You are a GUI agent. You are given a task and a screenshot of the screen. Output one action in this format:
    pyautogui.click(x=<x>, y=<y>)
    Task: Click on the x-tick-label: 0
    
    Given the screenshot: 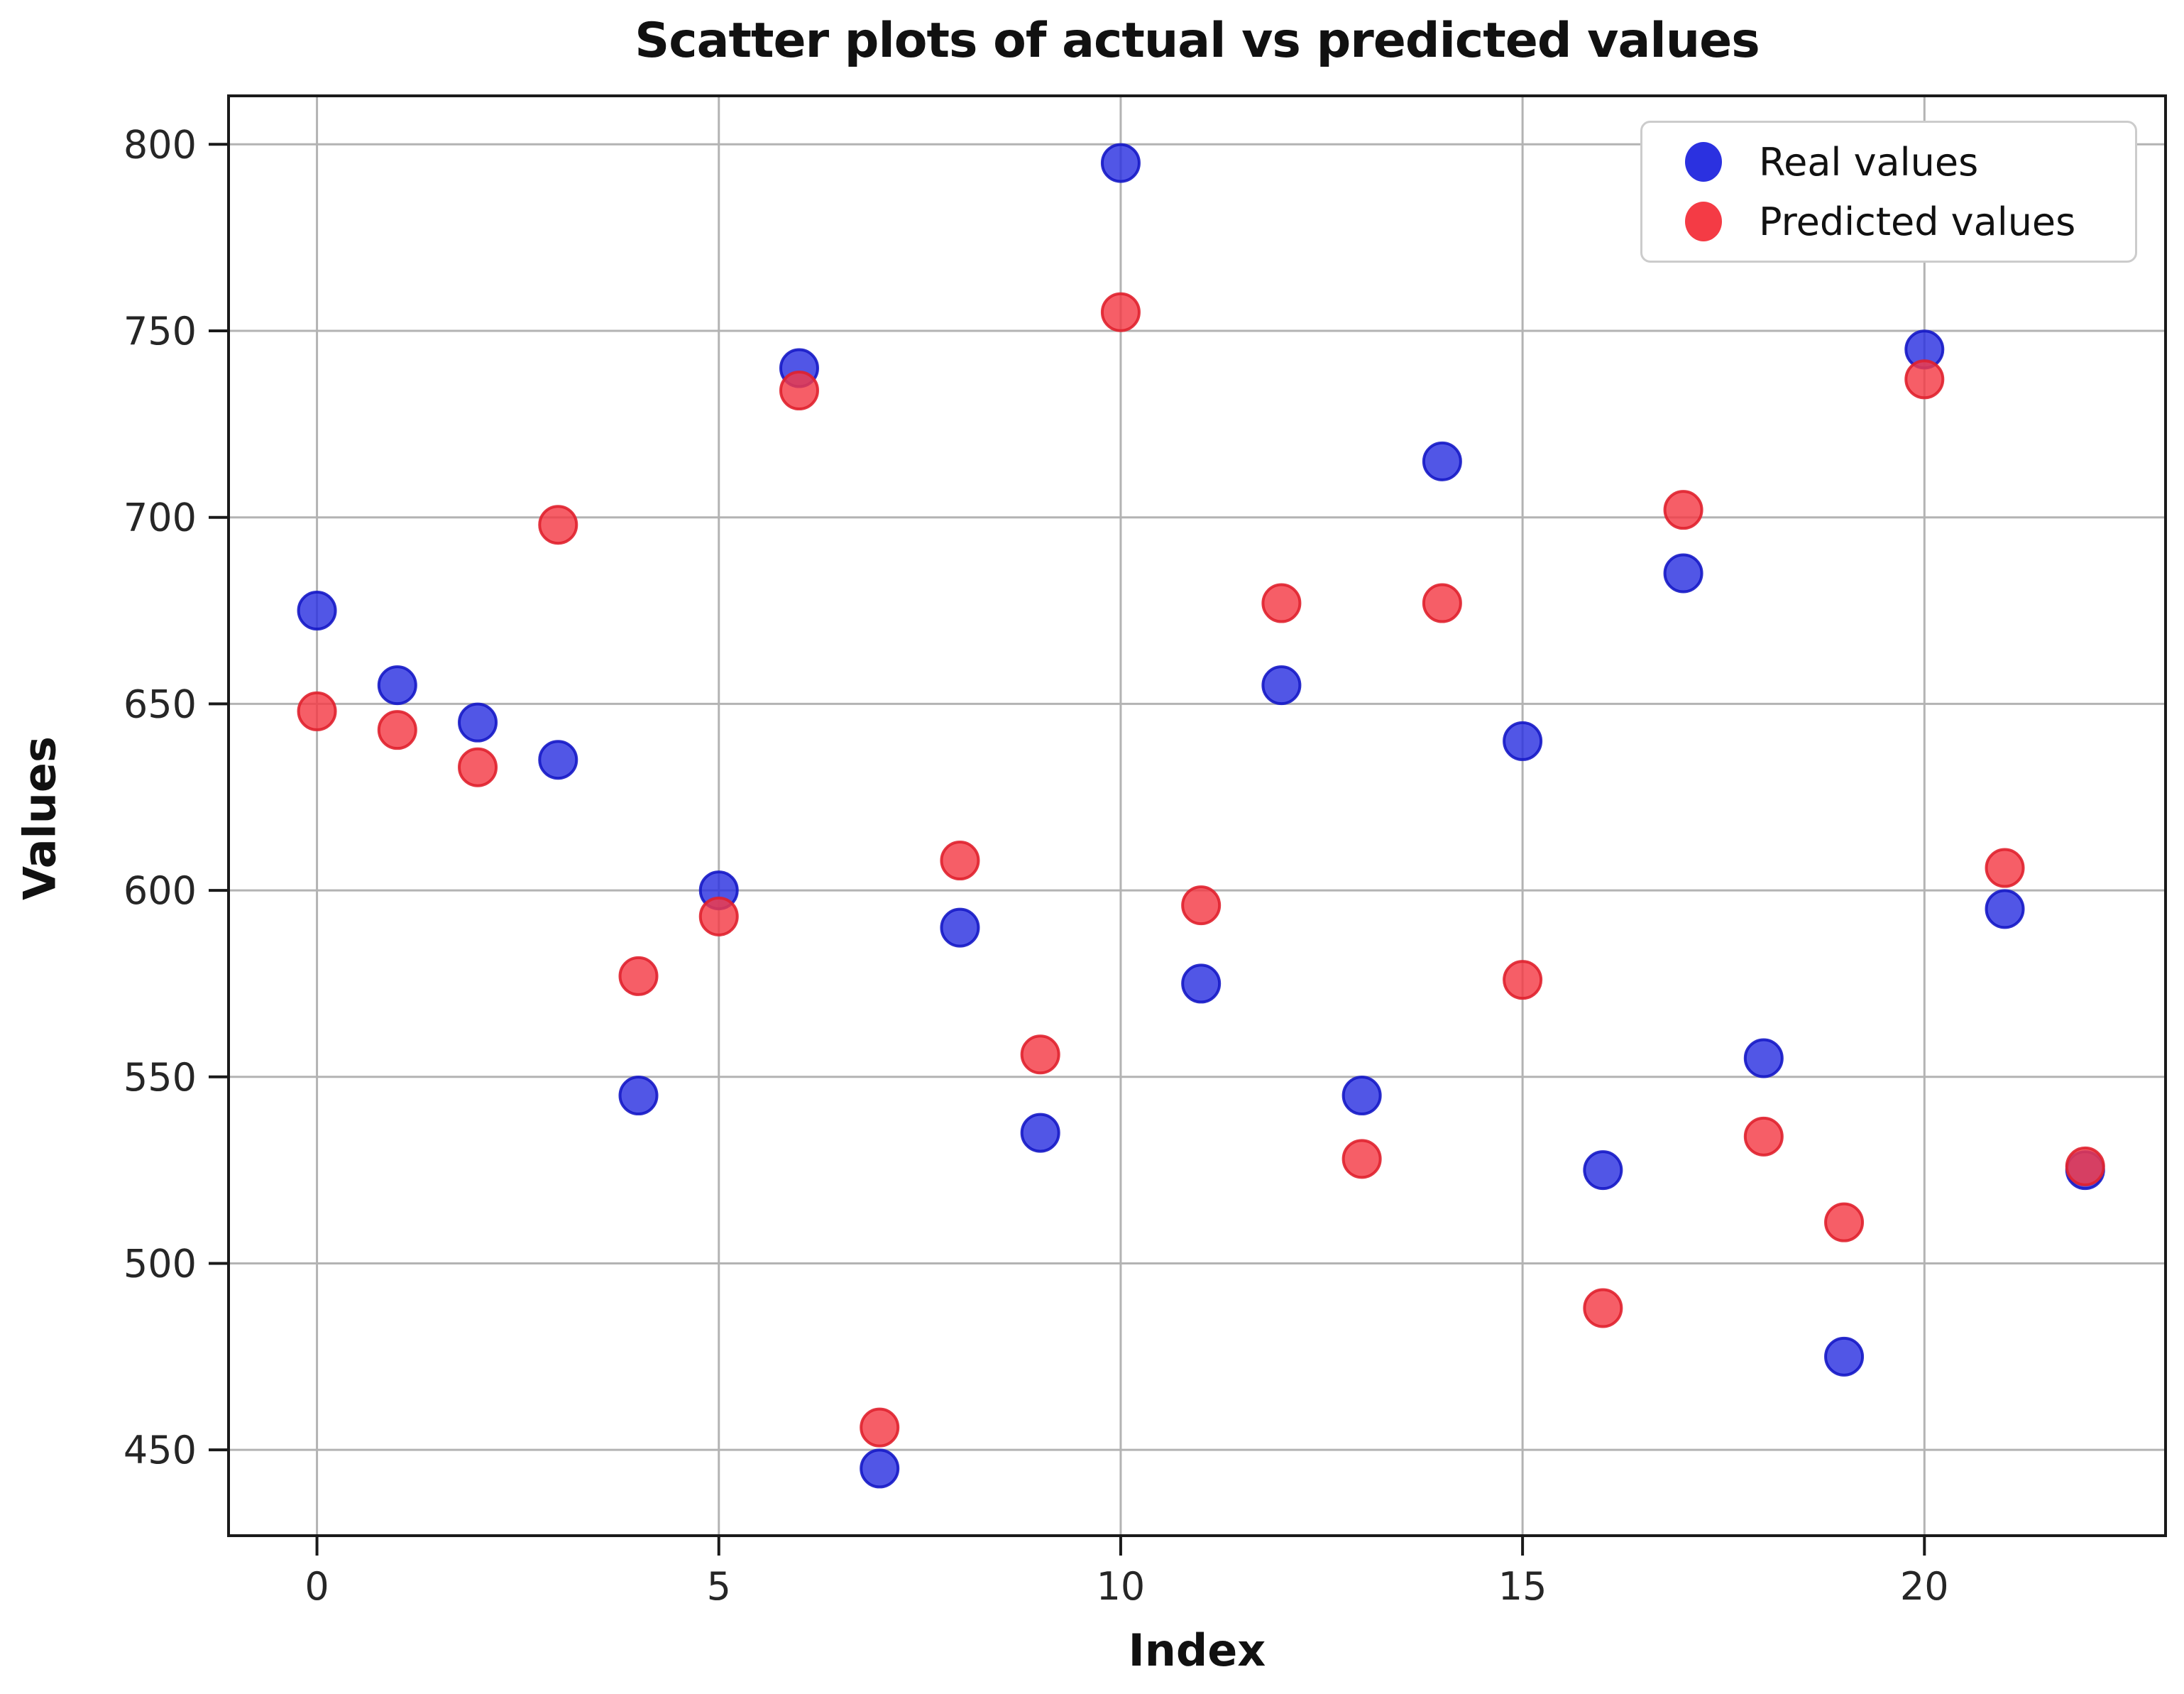 What is the action you would take?
    pyautogui.click(x=317, y=1586)
    